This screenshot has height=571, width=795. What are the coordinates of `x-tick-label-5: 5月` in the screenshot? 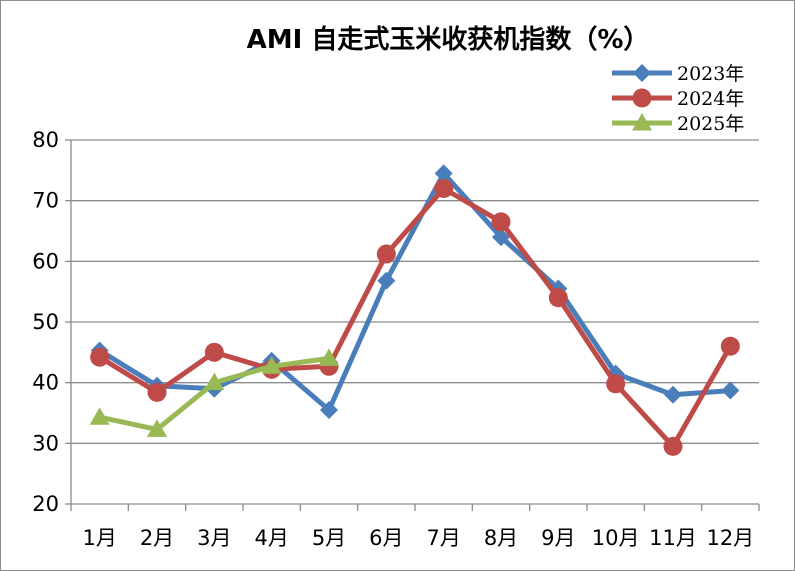 It's located at (329, 538).